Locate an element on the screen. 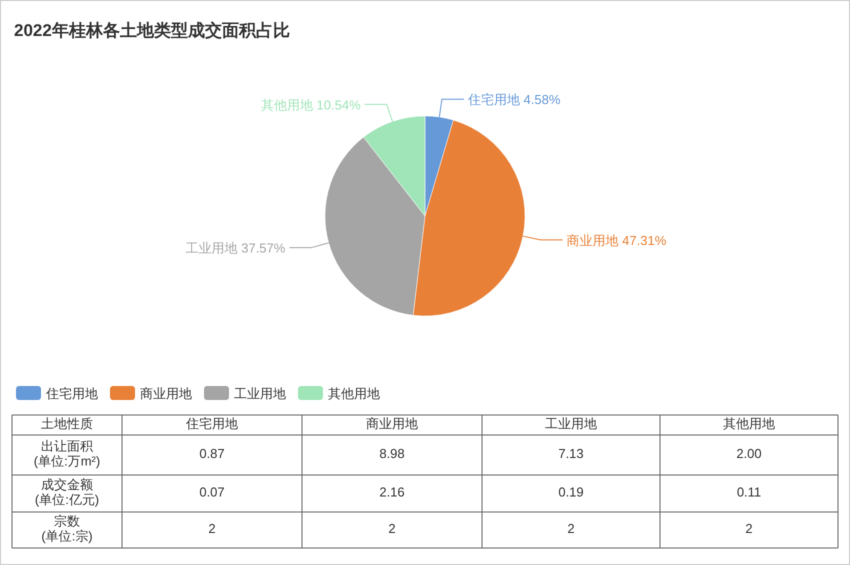 This screenshot has height=565, width=850. legend-label: 工业用地 is located at coordinates (260, 393).